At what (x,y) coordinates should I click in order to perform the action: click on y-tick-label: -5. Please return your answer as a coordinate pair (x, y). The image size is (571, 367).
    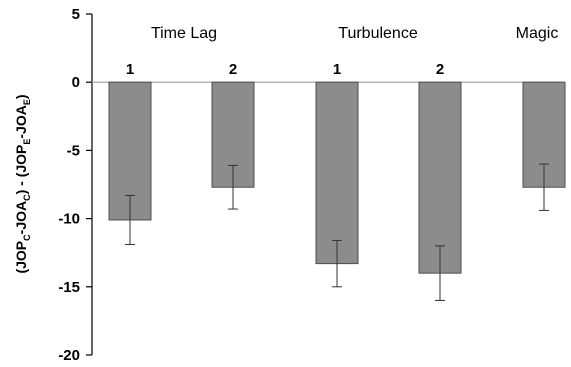
    Looking at the image, I should click on (73, 150).